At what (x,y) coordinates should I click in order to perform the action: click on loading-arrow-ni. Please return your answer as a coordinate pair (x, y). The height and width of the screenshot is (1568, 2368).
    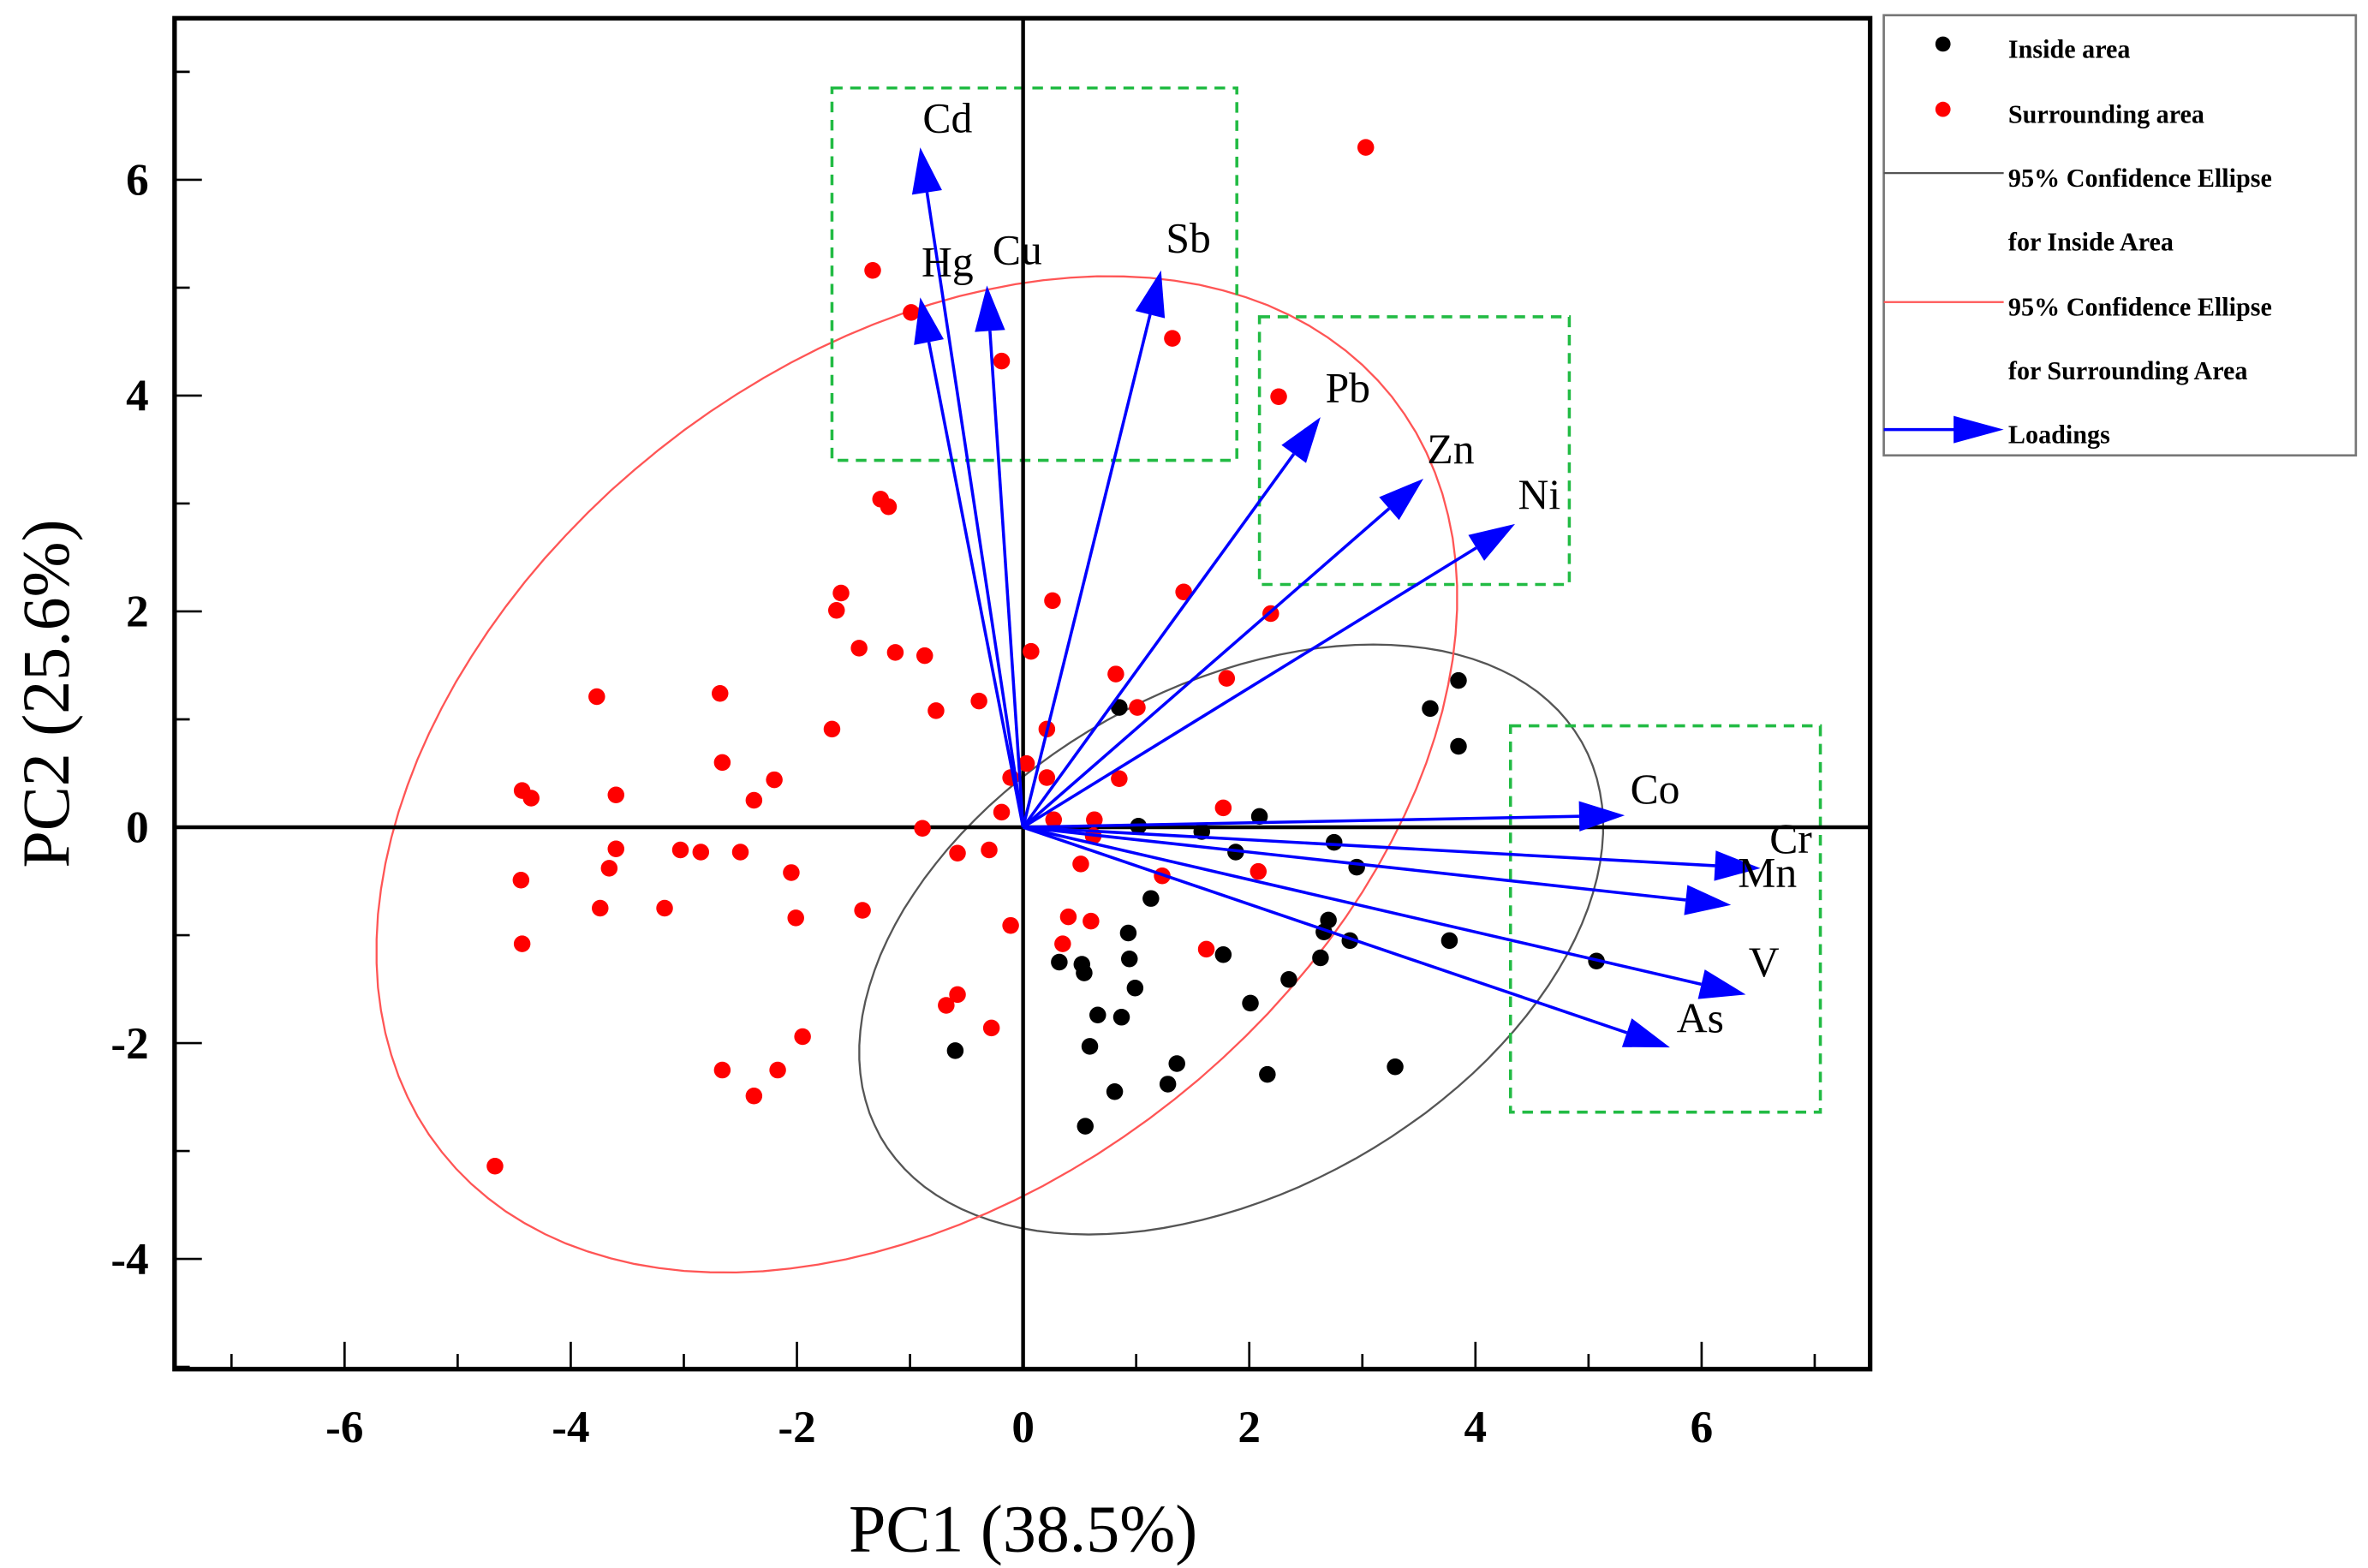
    Looking at the image, I should click on (1249, 688).